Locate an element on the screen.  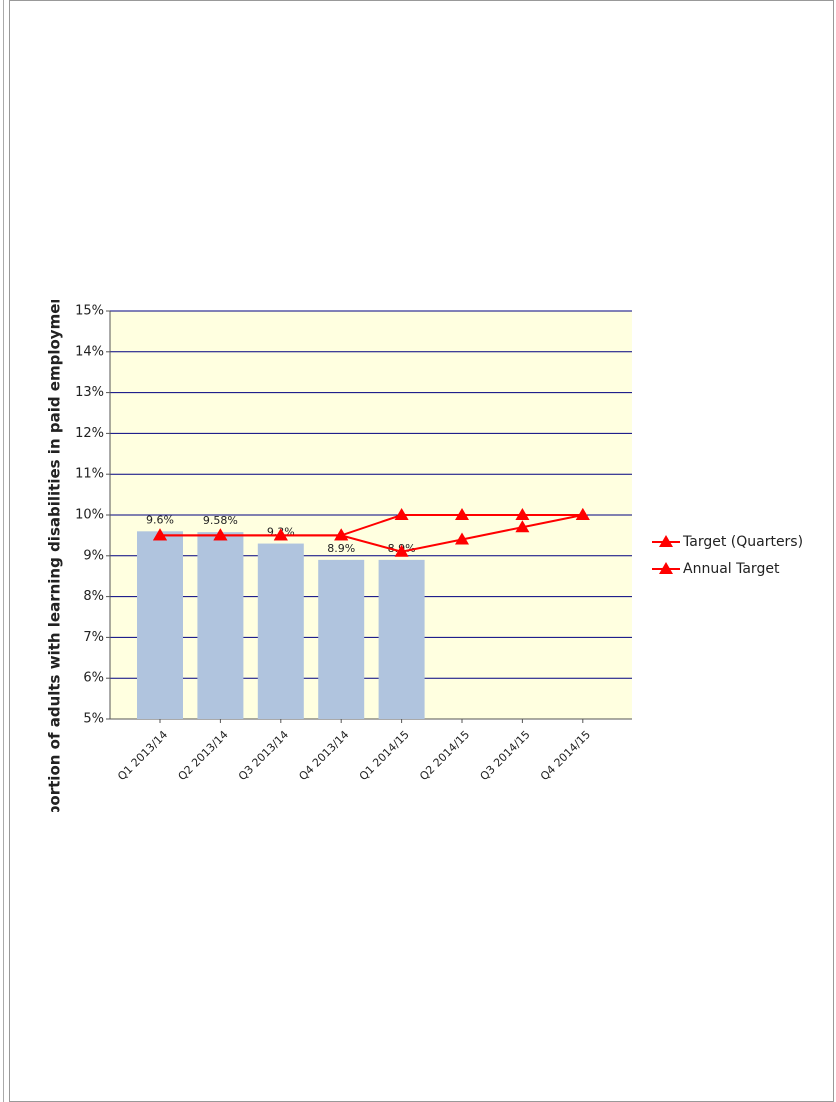
y-tick-label: 11% is located at coordinates (89, 474).